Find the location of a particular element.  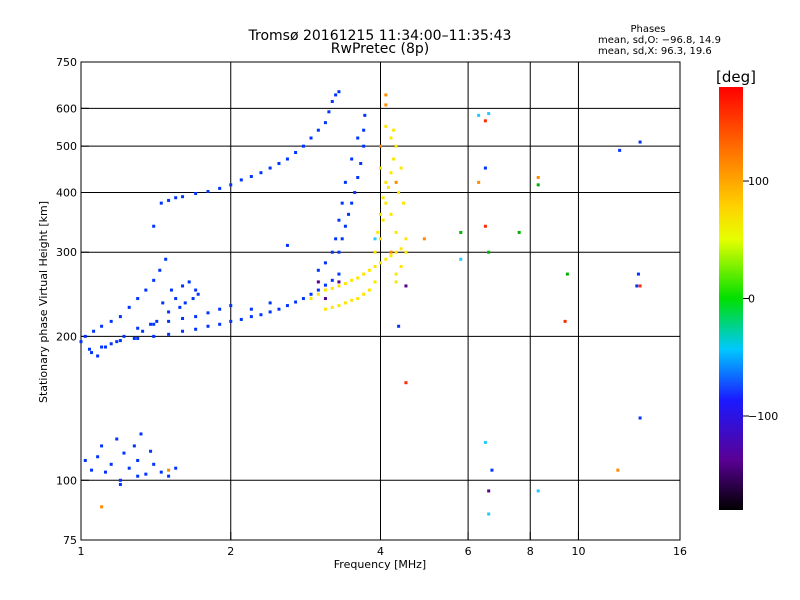

y-tick-label: 200 is located at coordinates (66, 336).